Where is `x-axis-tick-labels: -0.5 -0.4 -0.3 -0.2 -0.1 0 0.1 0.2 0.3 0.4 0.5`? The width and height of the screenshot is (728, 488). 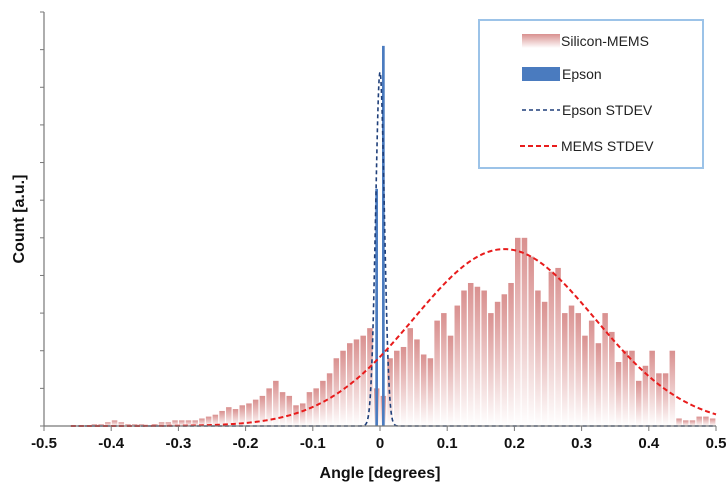
x-axis-tick-labels: -0.5 -0.4 -0.3 -0.2 -0.1 0 0.1 0.2 0.3 0.4 0.5 is located at coordinates (378, 443).